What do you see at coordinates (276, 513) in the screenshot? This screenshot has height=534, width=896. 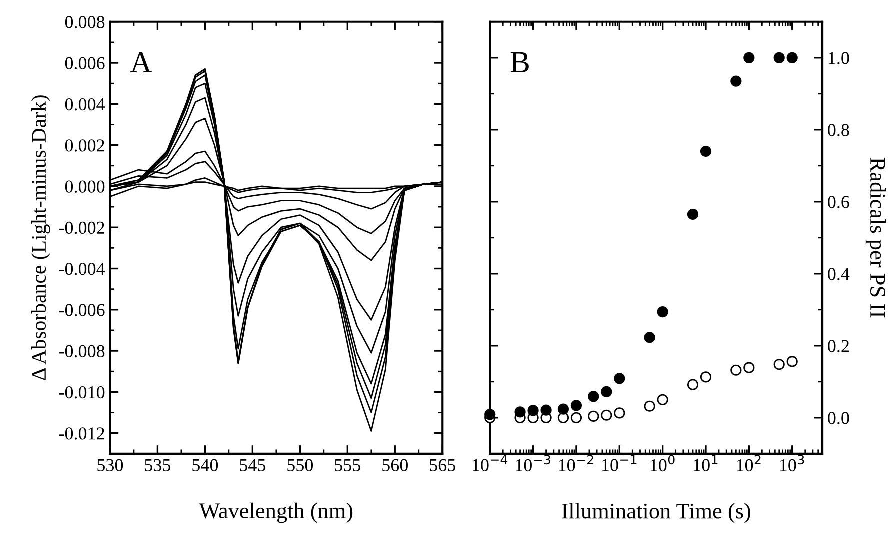 I see `x-axis-title: Wavelength (nm)` at bounding box center [276, 513].